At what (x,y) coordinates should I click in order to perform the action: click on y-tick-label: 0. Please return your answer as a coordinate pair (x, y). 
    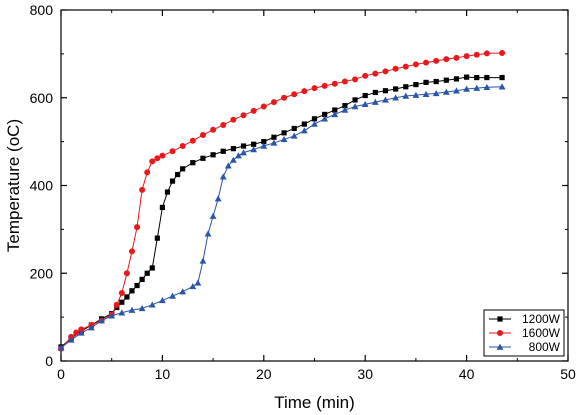
    Looking at the image, I should click on (49, 361).